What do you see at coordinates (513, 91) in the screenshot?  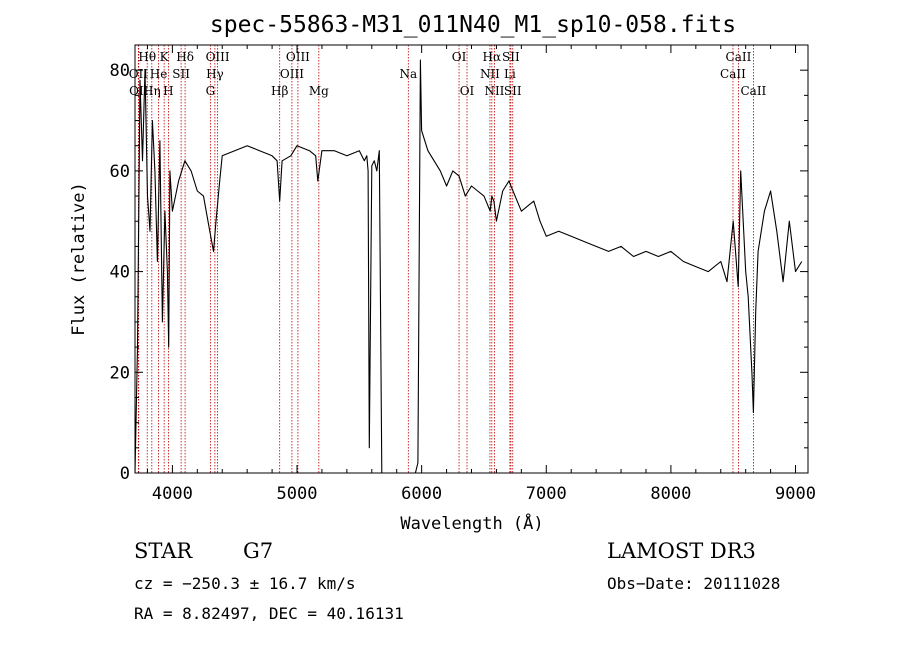 I see `line-label-26: SII` at bounding box center [513, 91].